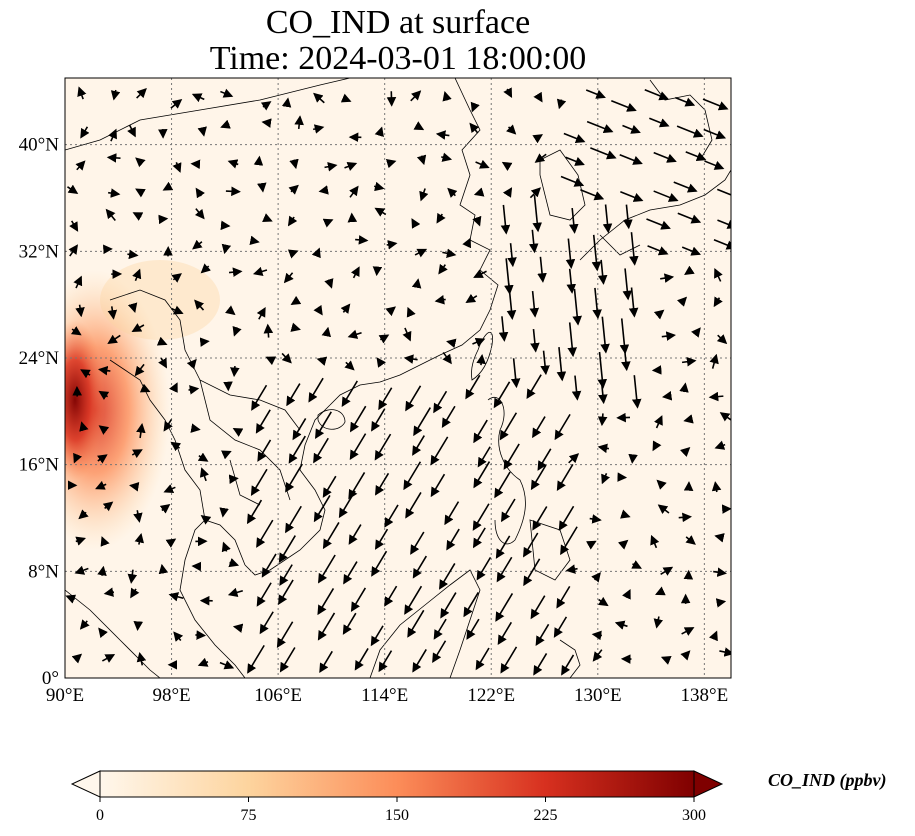 This screenshot has width=915, height=836. Describe the element at coordinates (39, 358) in the screenshot. I see `latitude-tick-label: 24°N` at that location.